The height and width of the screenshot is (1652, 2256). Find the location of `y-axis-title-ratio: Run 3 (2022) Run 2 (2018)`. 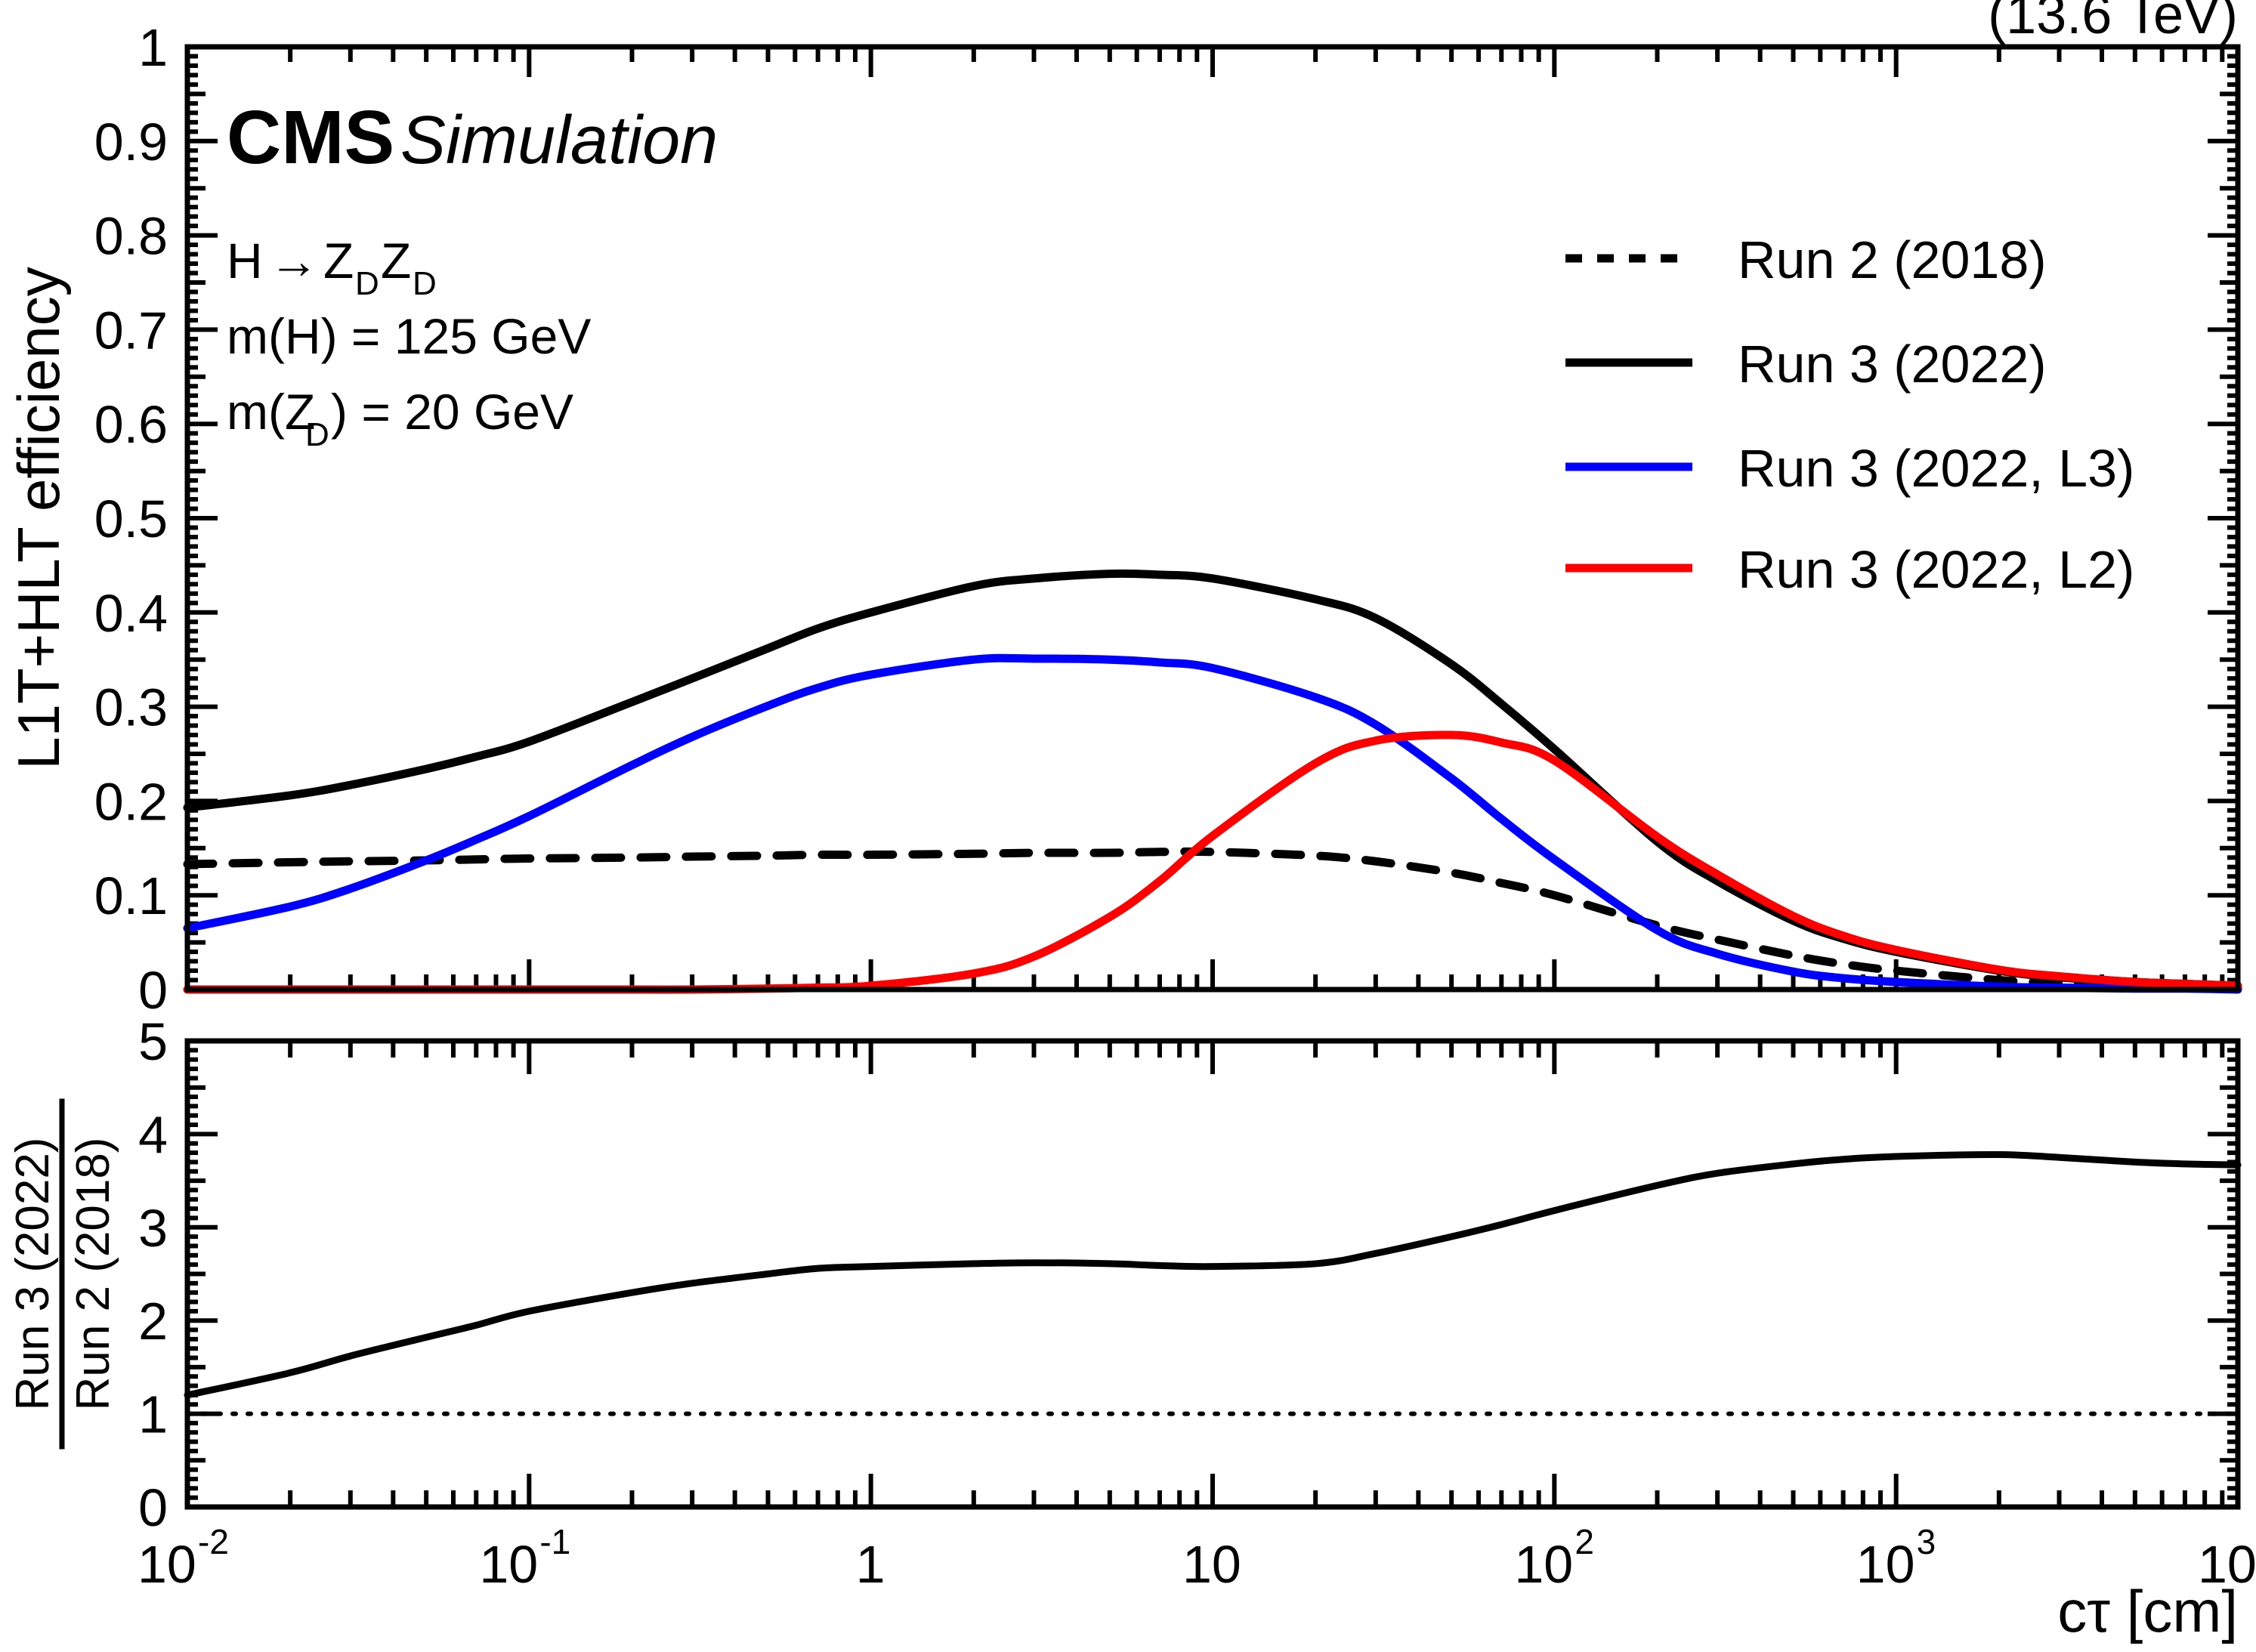

y-axis-title-ratio: Run 3 (2022) Run 2 (2018) is located at coordinates (63, 1274).